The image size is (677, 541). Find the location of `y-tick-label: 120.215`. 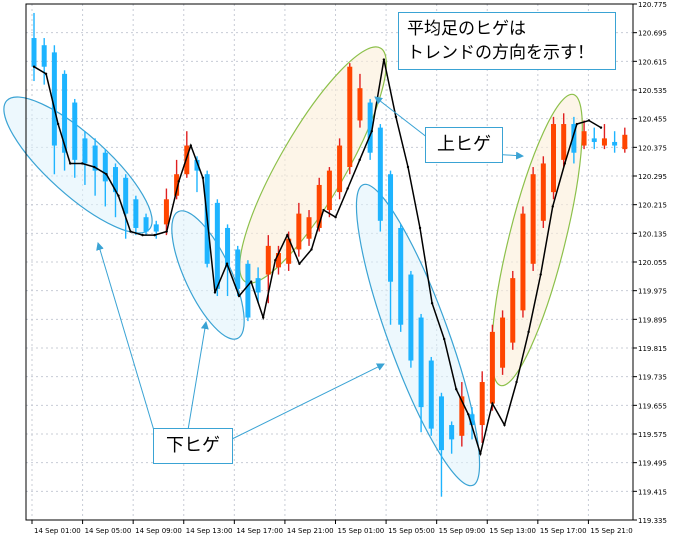

y-tick-label: 120.215 is located at coordinates (652, 206).